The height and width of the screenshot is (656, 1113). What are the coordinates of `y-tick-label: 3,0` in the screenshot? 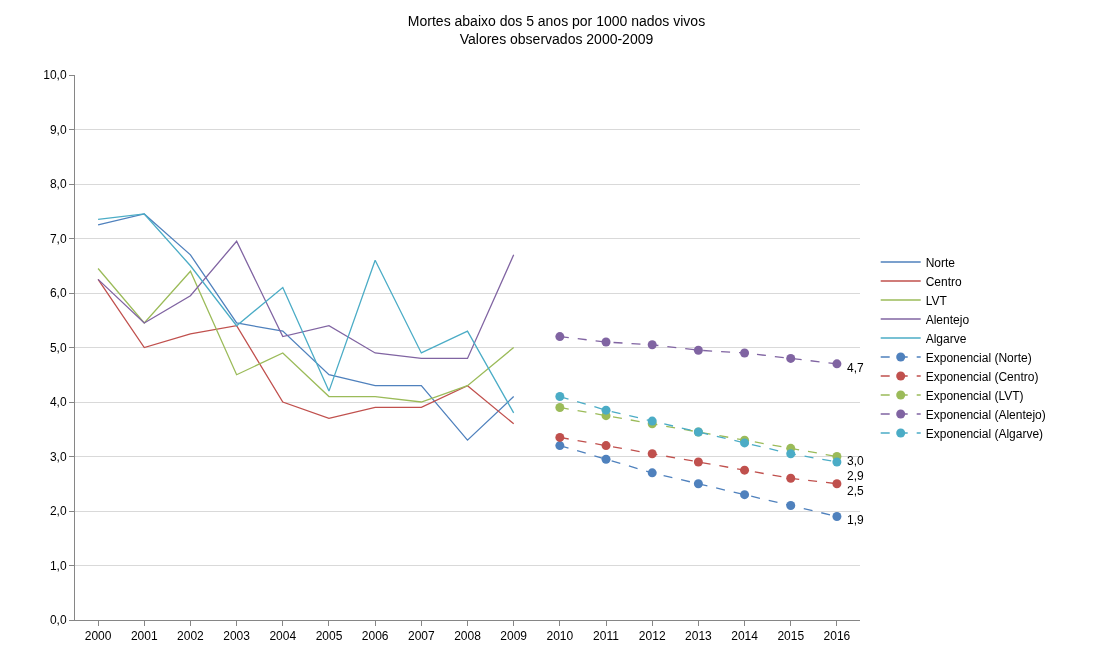 It's located at (58, 456).